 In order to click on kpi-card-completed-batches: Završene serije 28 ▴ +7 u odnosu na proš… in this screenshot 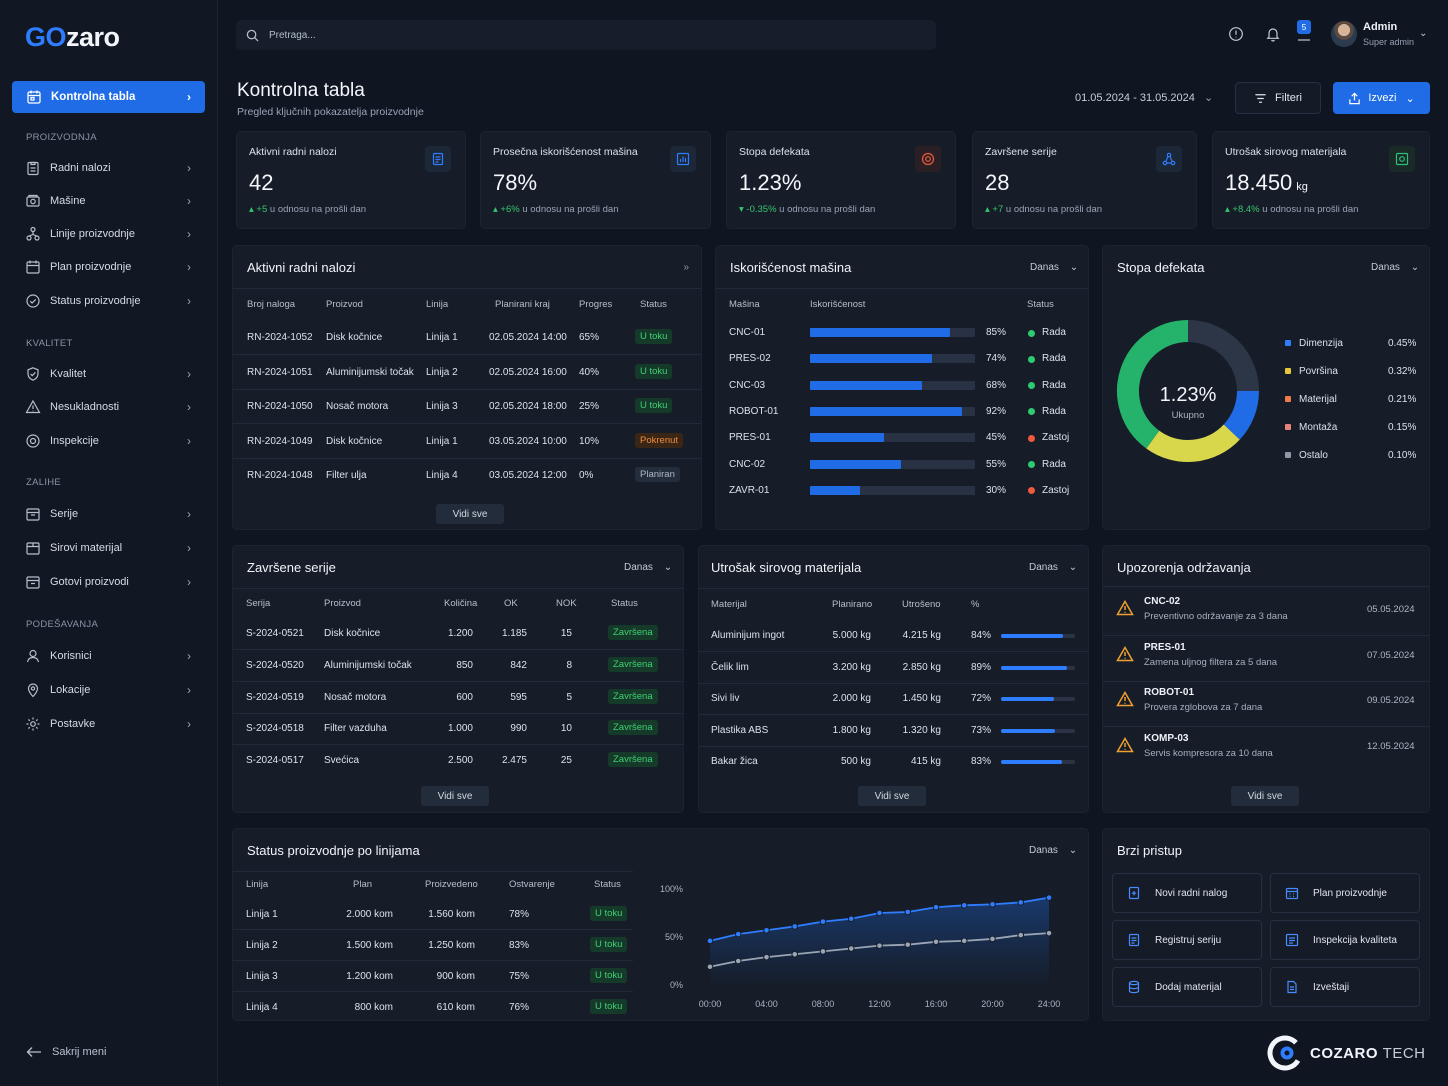, I will do `click(1084, 180)`.